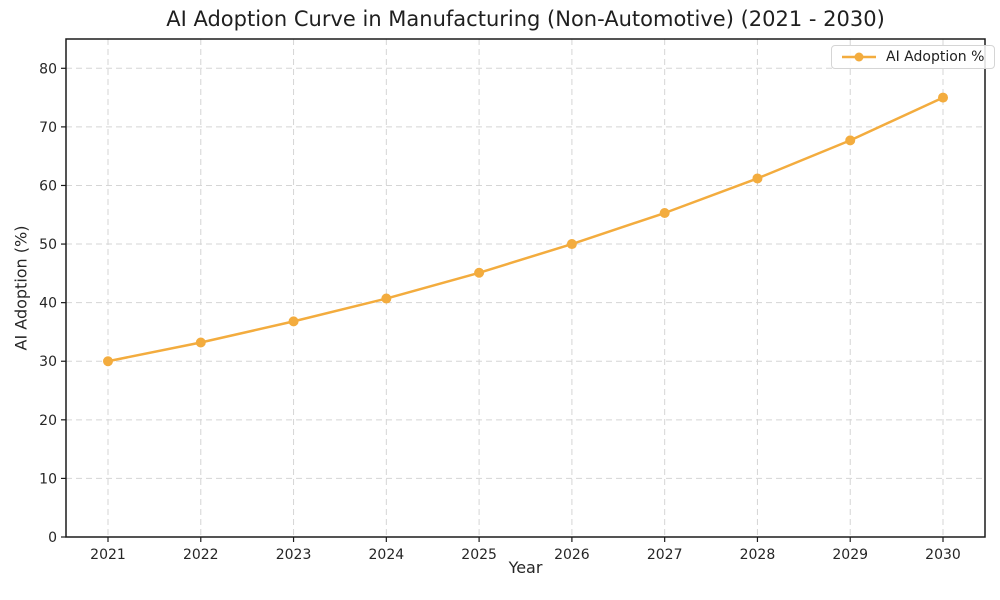  Describe the element at coordinates (48, 362) in the screenshot. I see `y-tick-label: 30` at that location.